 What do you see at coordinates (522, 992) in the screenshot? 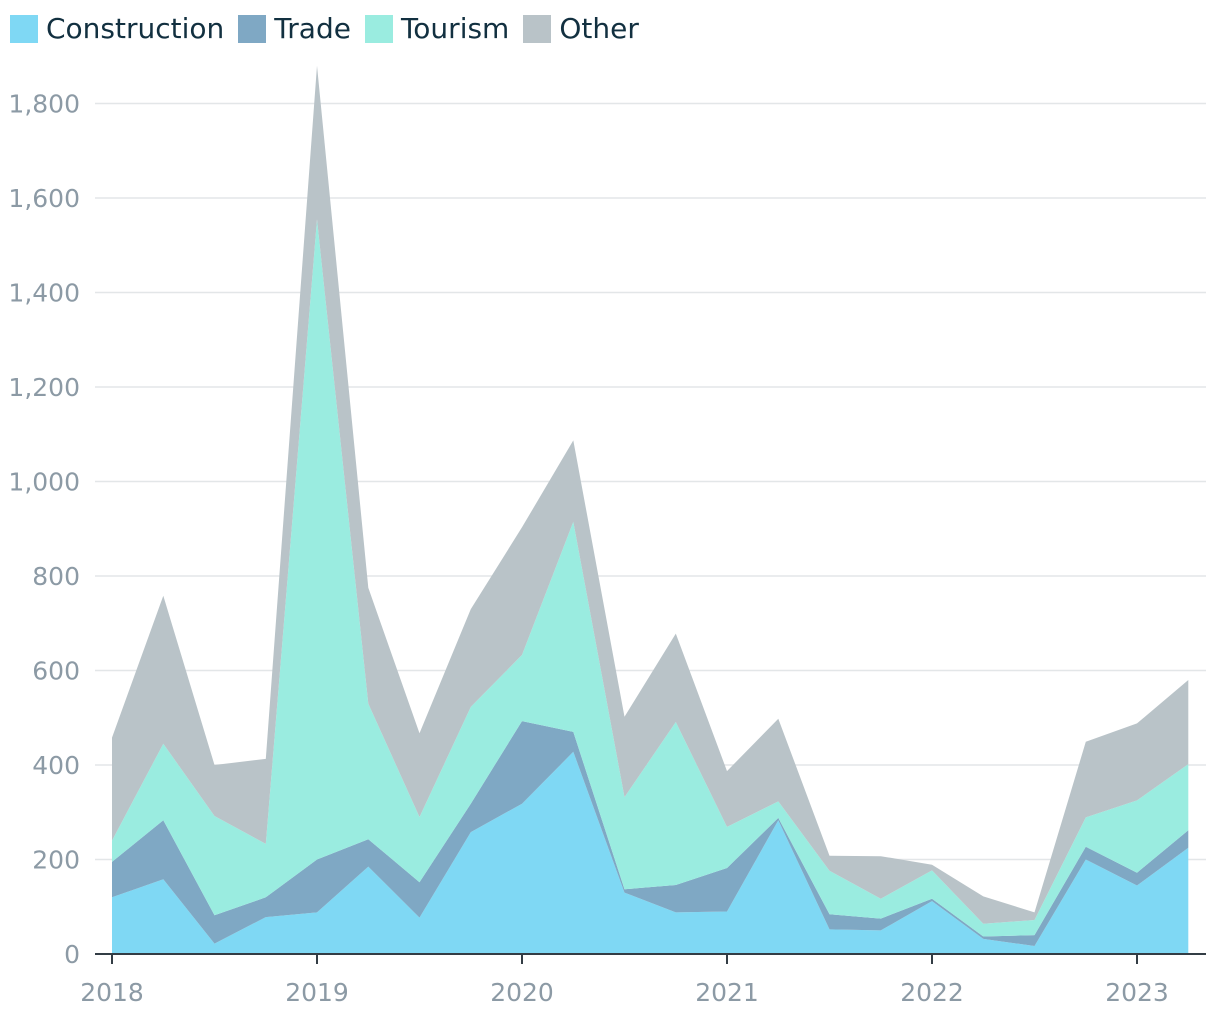
I see `x-tick-label: 2020` at bounding box center [522, 992].